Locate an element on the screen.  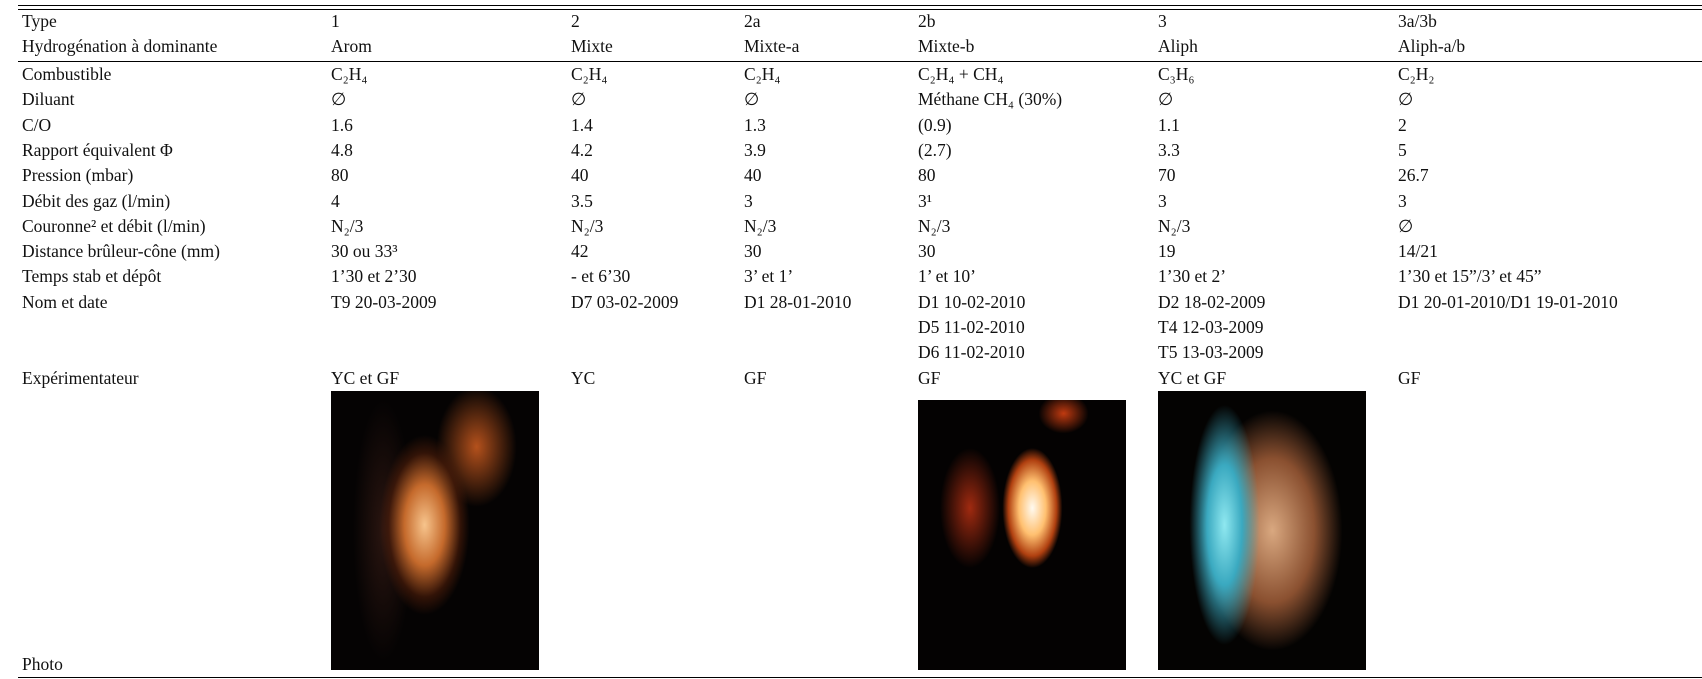
cell: T5 13-03-2009 is located at coordinates (1211, 352).